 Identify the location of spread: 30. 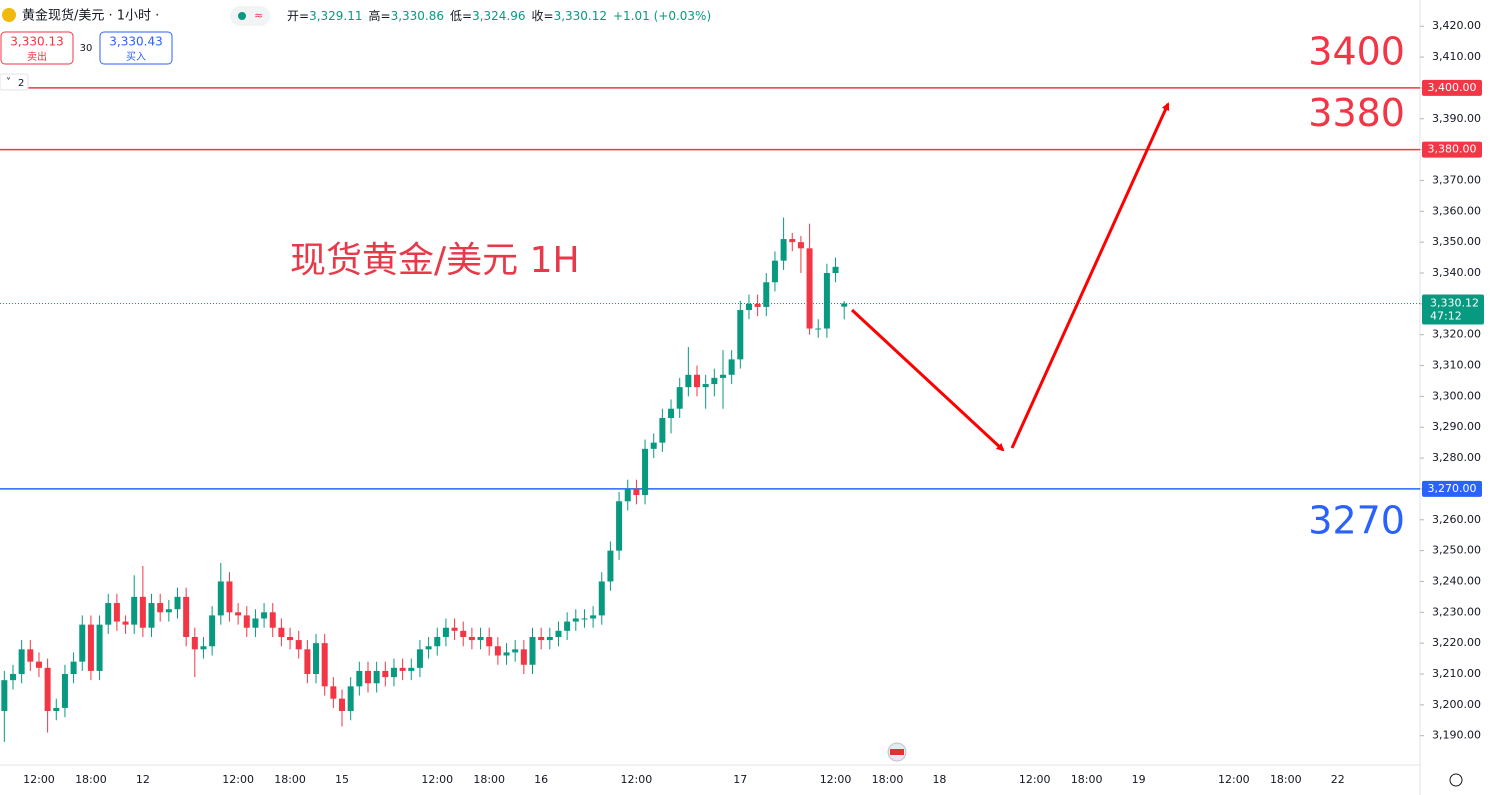
(86, 48).